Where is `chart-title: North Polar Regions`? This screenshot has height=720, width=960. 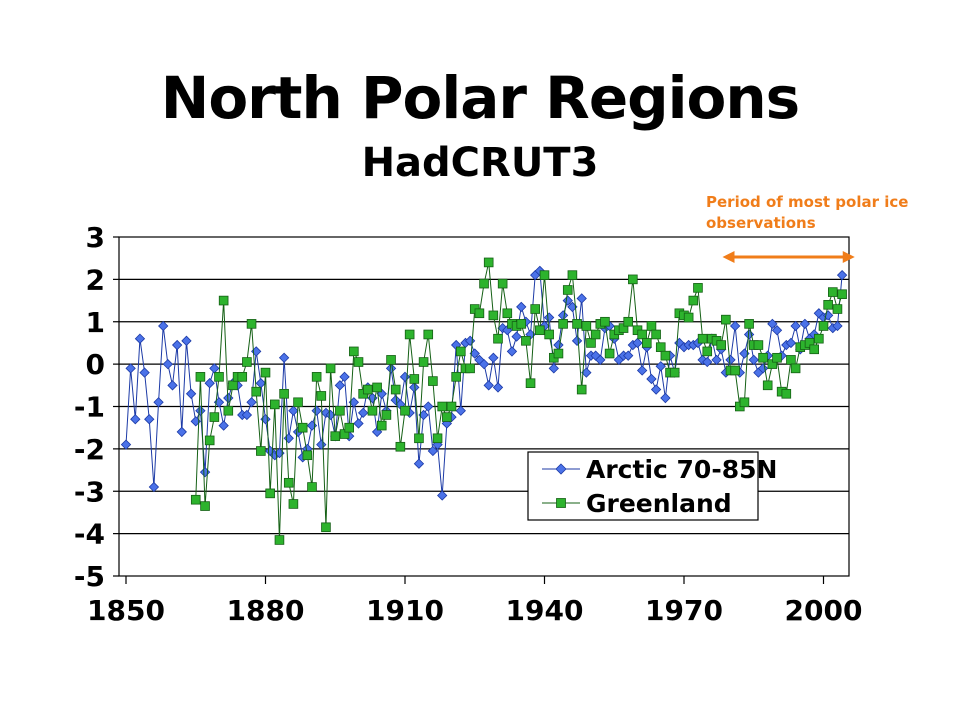 chart-title: North Polar Regions is located at coordinates (480, 98).